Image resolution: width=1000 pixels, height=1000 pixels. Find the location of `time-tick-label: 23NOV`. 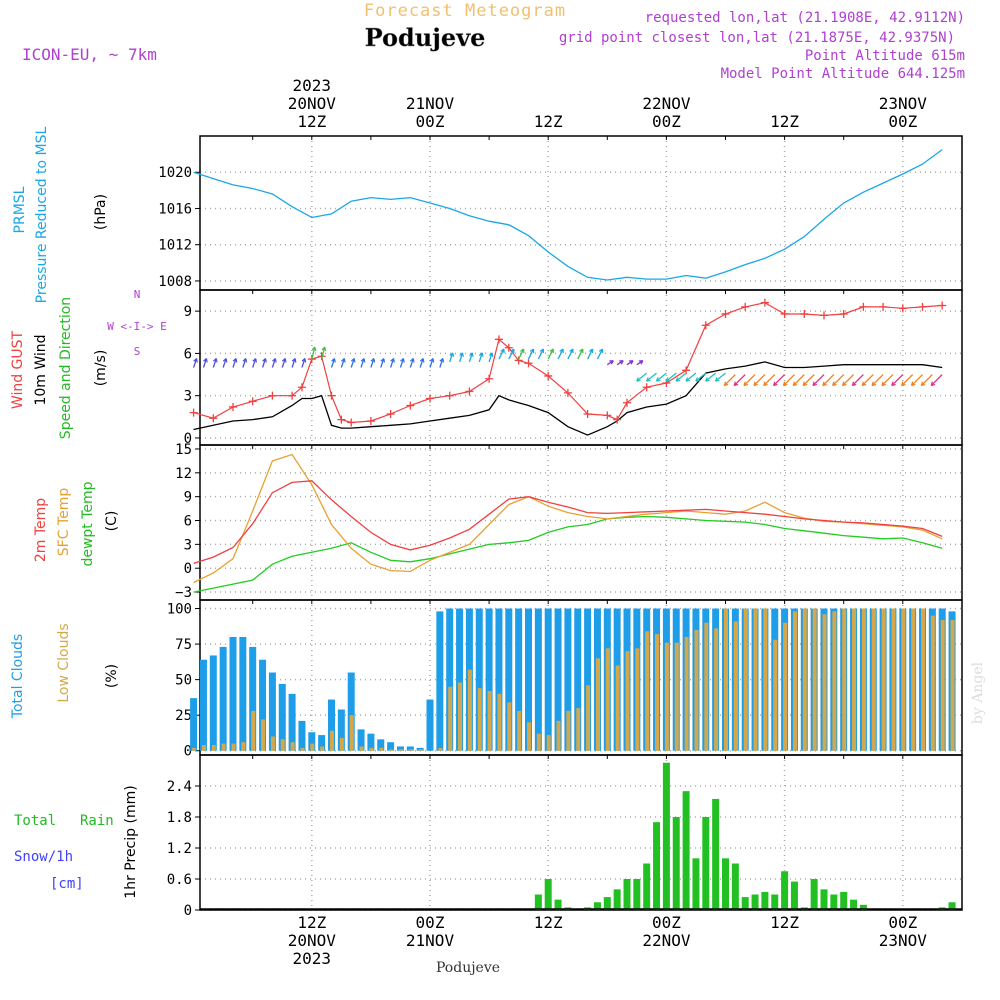

time-tick-label: 23NOV is located at coordinates (903, 103).